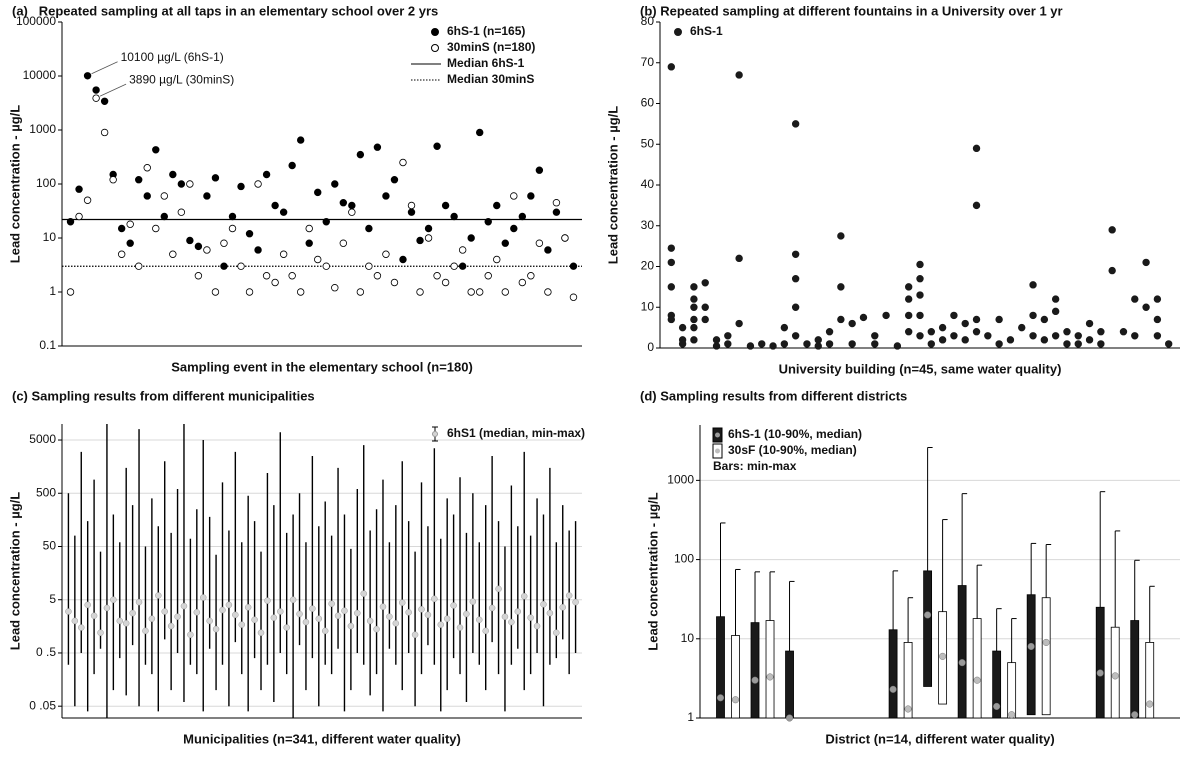 Image resolution: width=1194 pixels, height=757 pixels. What do you see at coordinates (792, 450) in the screenshot?
I see `legend-label: 30sF (10-90%, median)` at bounding box center [792, 450].